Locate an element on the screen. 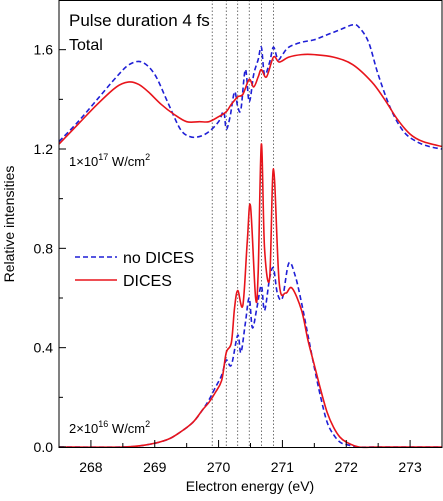 This screenshot has height=501, width=443. annotation-2e16: 2×1016 W/cm2 is located at coordinates (109, 427).